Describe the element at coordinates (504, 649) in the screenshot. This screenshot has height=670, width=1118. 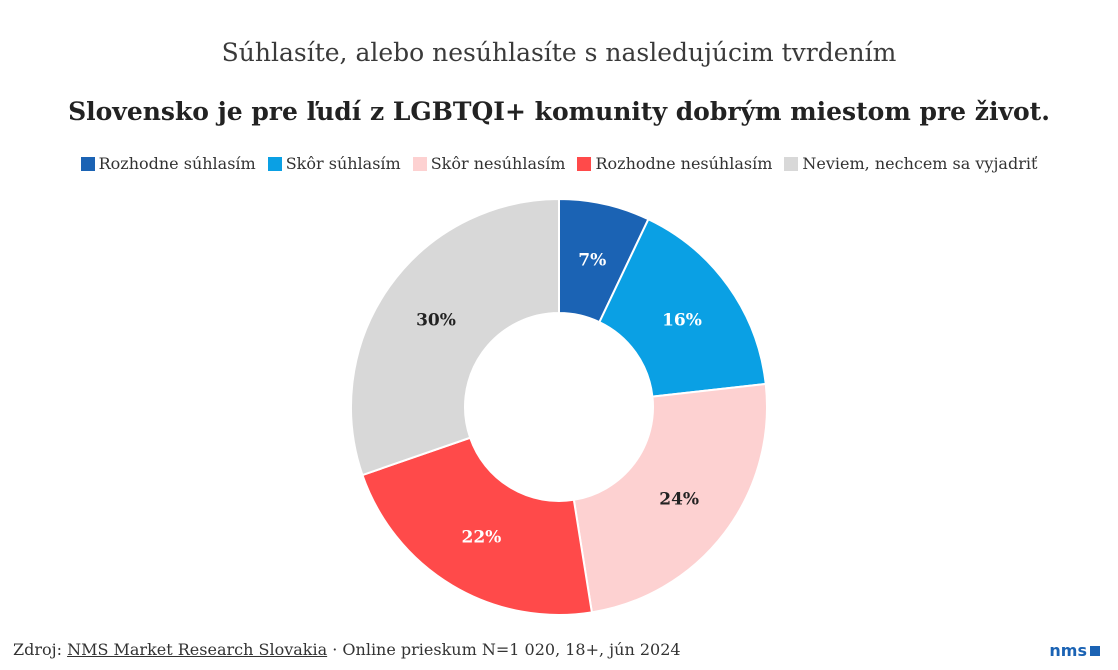
I see `source-details: · Online prieskum N=1 020, 18+, jún 2024` at that location.